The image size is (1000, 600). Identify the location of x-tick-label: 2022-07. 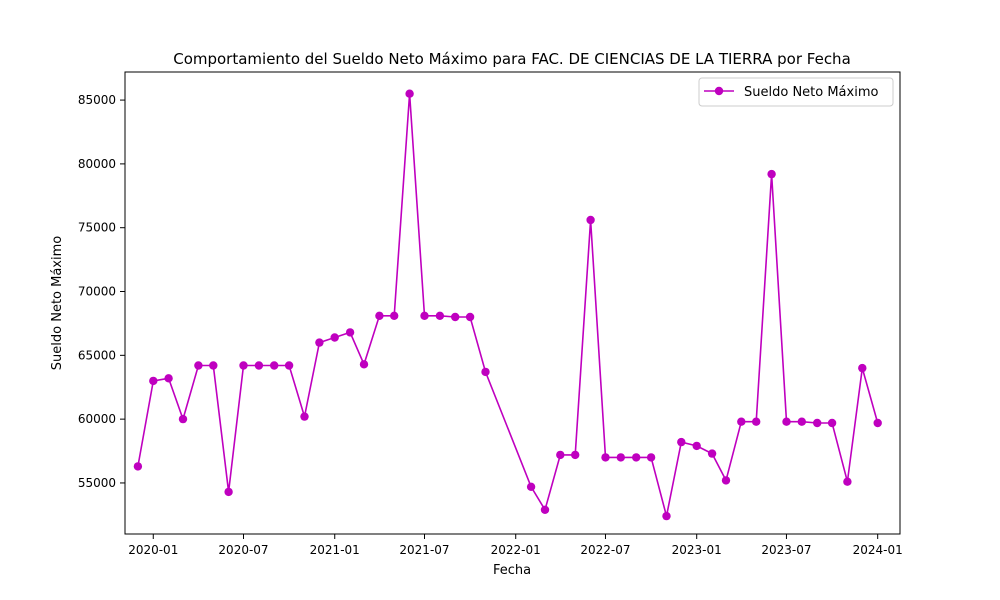
(605, 550).